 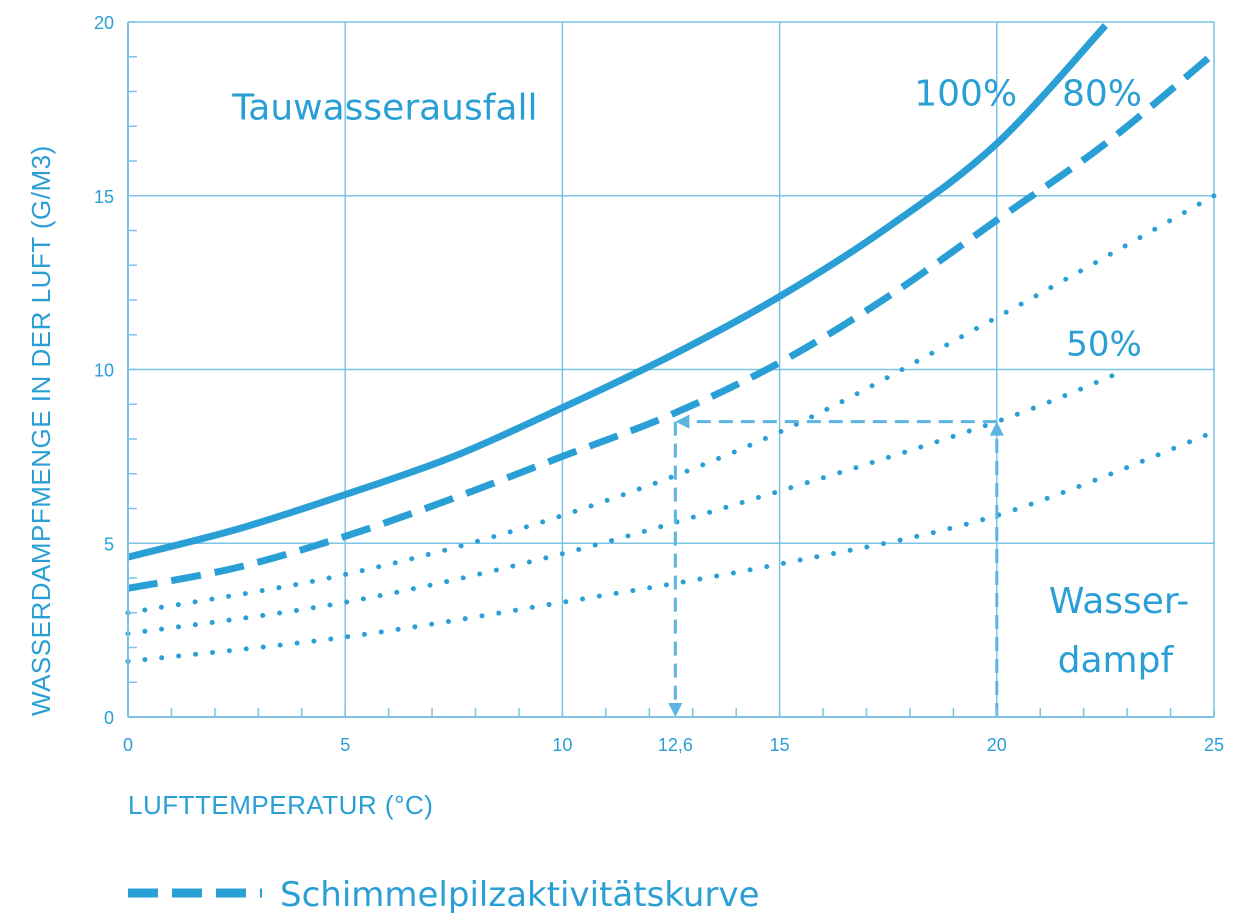 What do you see at coordinates (128, 745) in the screenshot?
I see `x-tick-label: 0` at bounding box center [128, 745].